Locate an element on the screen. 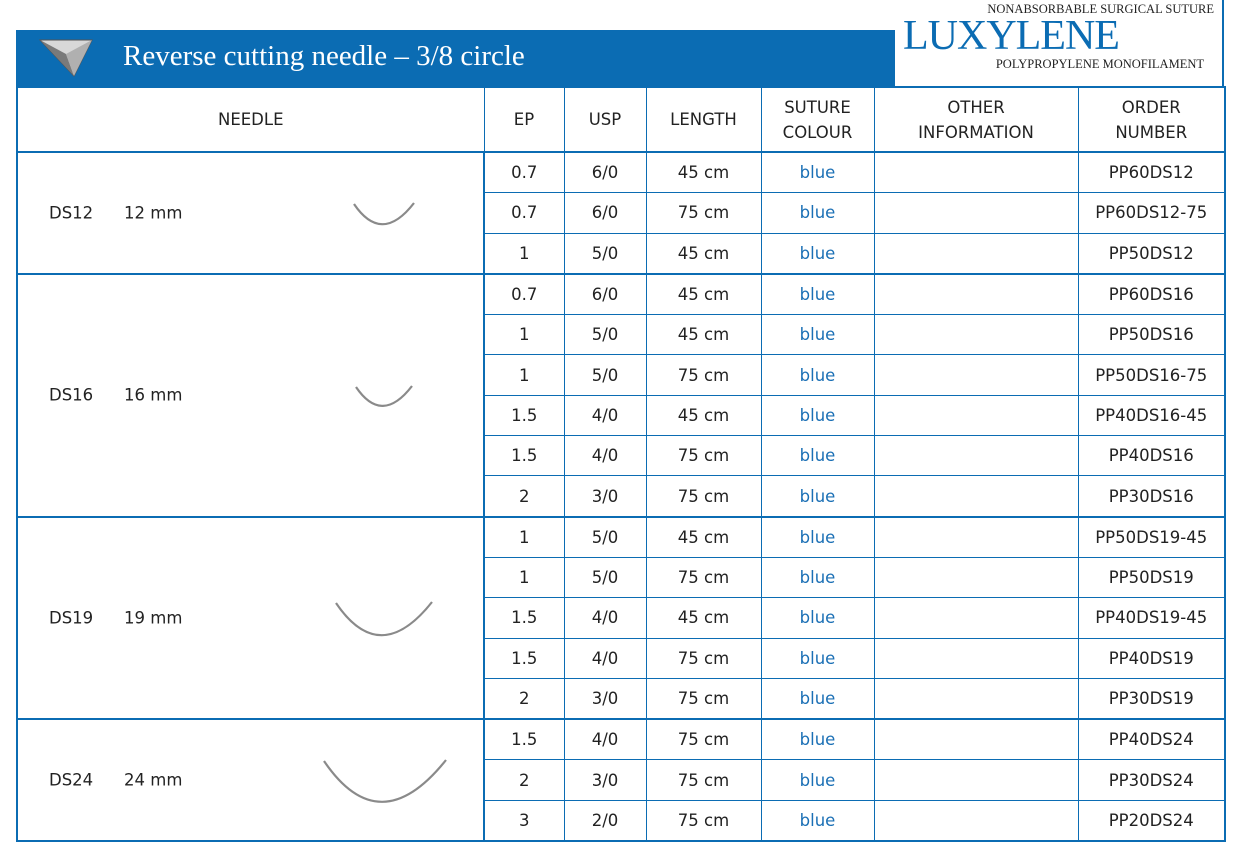 The height and width of the screenshot is (854, 1234). table-row: 1.5 4/0 75 cm blue PP40DS16 is located at coordinates (621, 456).